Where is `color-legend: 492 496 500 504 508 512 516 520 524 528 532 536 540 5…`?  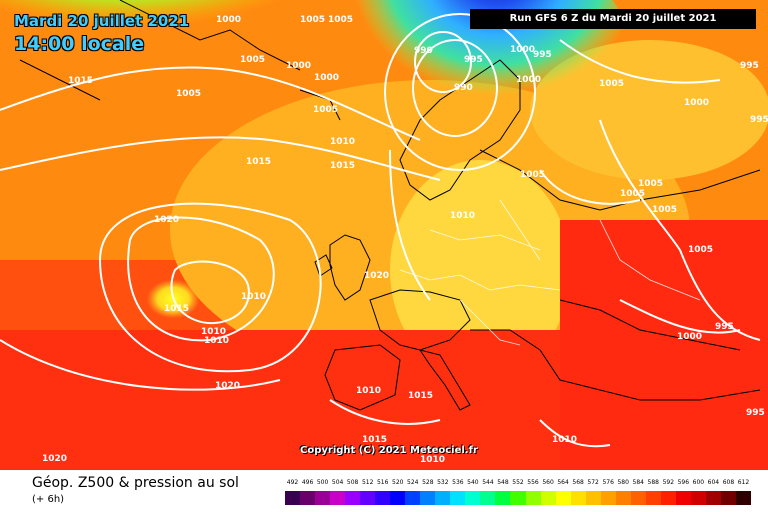
color-legend: 492 496 500 504 508 512 516 520 524 528 532 536 540 5… is located at coordinates (518, 492).